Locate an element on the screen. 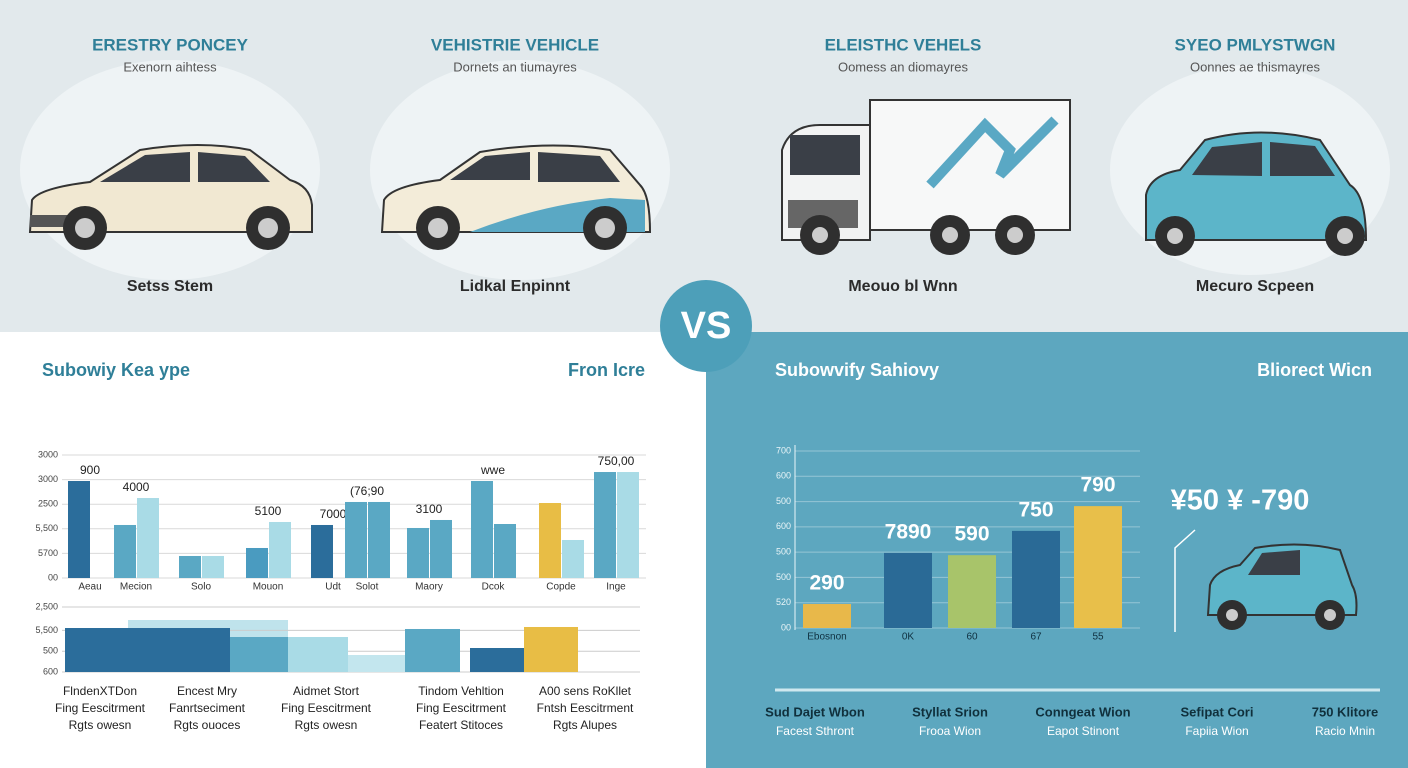 The width and height of the screenshot is (1408, 768). annotation: 790 is located at coordinates (1097, 485).